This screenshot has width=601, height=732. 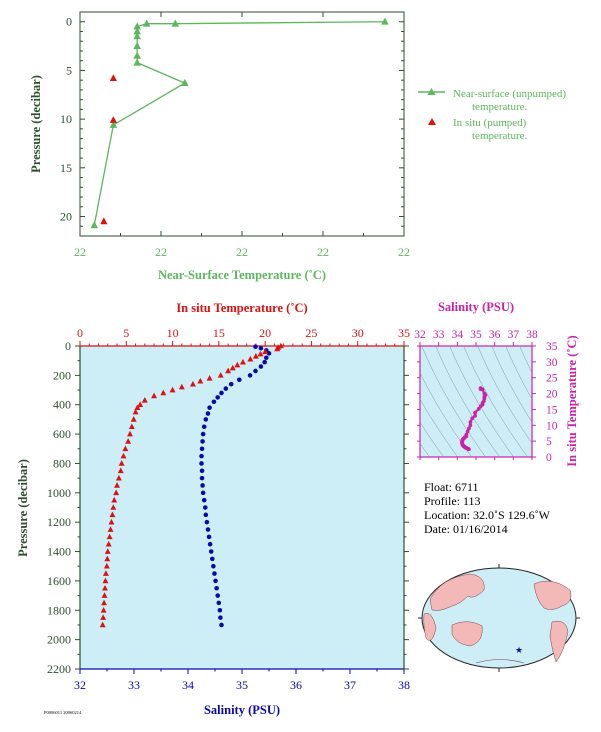 What do you see at coordinates (549, 442) in the screenshot?
I see `ts-y-tick-label: 5` at bounding box center [549, 442].